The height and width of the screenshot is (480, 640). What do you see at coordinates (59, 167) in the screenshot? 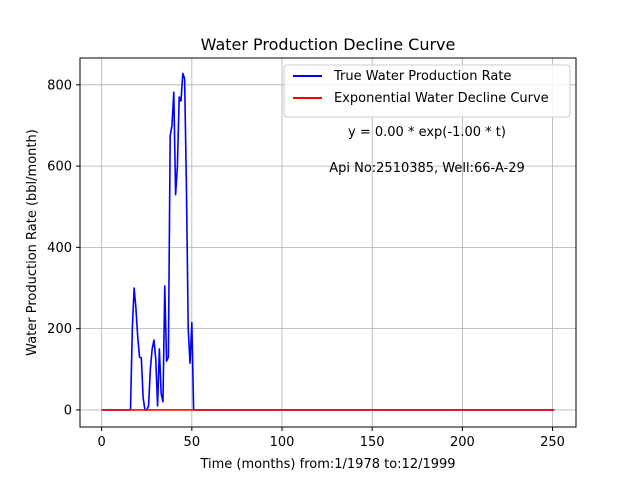
I see `y-tick-label: 600` at bounding box center [59, 167].